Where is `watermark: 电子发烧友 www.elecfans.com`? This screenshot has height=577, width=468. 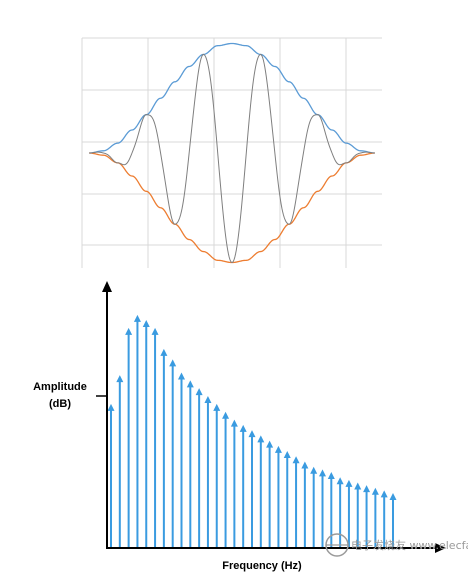
watermark: 电子发烧友 www.elecfans.com is located at coordinates (396, 545).